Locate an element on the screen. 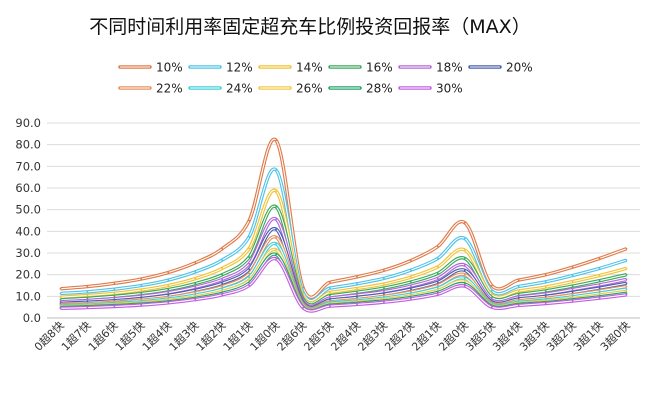 The image size is (660, 400). y-tick-label: 50.0 is located at coordinates (28, 210).